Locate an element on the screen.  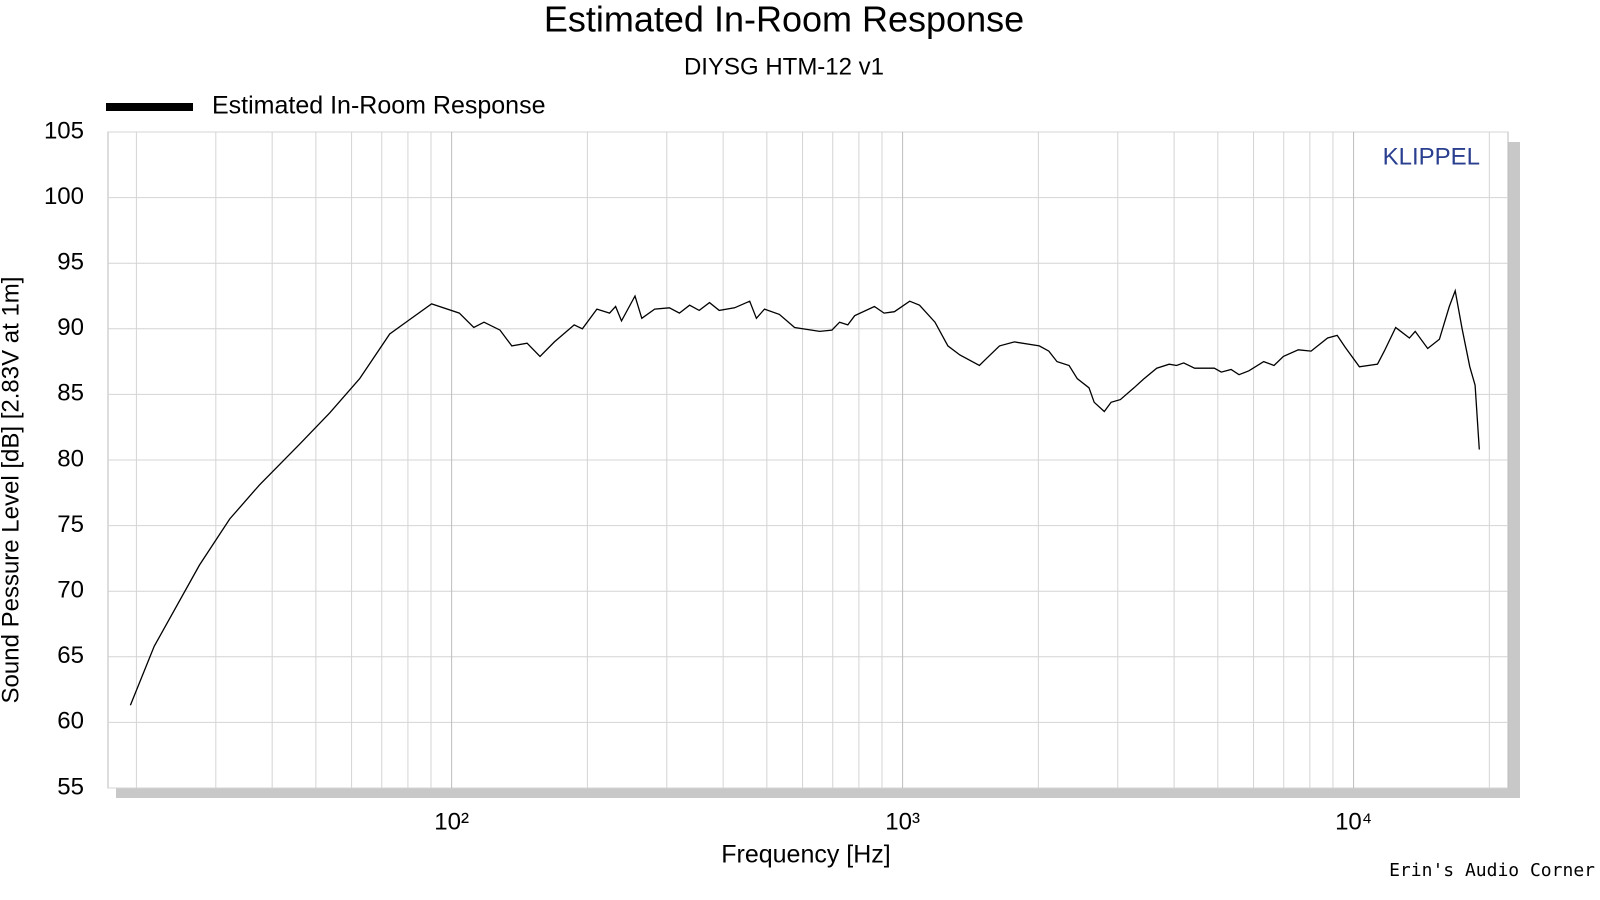
y-tick-label: 65 is located at coordinates (70, 655).